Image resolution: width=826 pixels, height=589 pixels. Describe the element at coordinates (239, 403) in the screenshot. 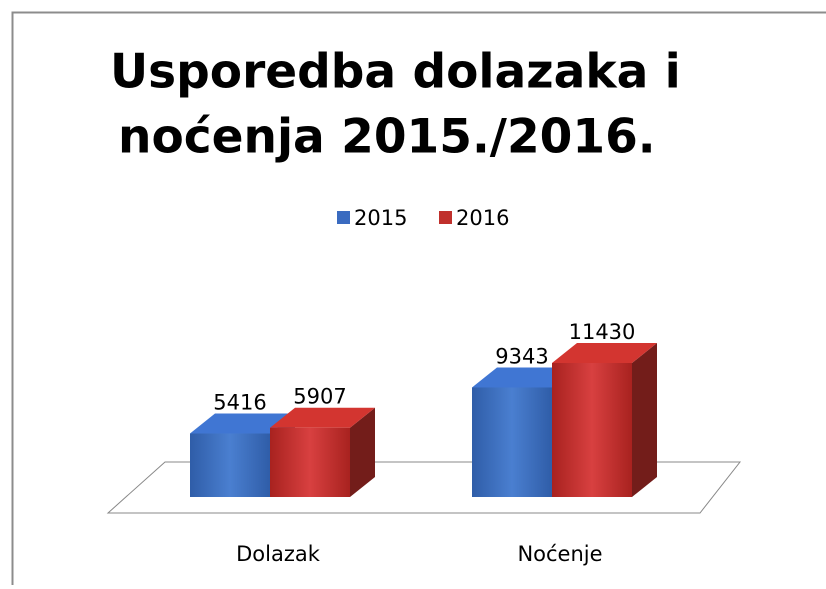

I see `data-label: 5416` at that location.